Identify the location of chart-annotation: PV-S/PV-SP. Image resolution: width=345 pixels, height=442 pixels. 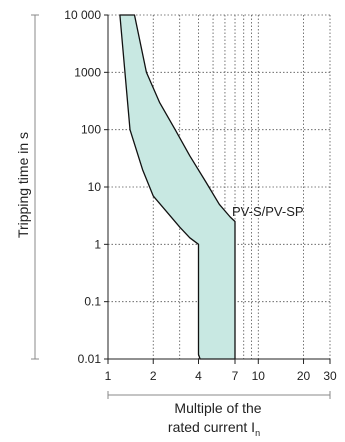
(268, 211).